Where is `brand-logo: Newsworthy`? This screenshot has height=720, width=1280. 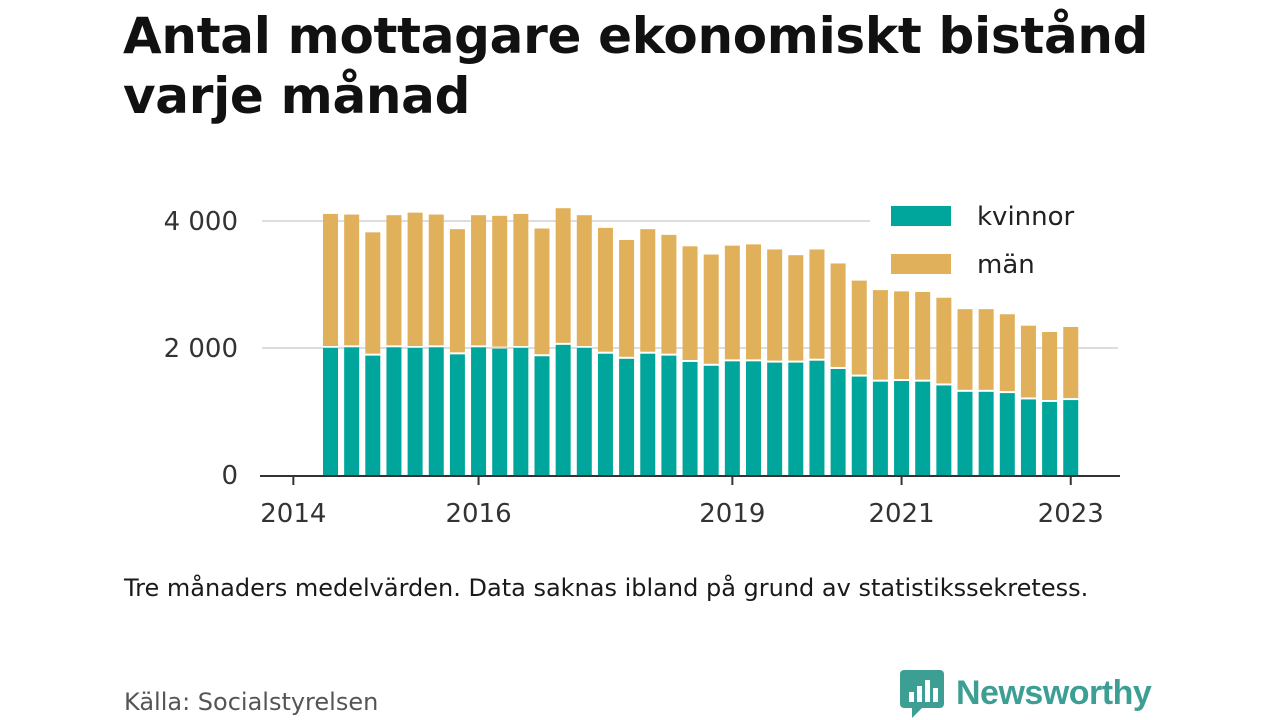
brand-logo: Newsworthy is located at coordinates (1026, 693).